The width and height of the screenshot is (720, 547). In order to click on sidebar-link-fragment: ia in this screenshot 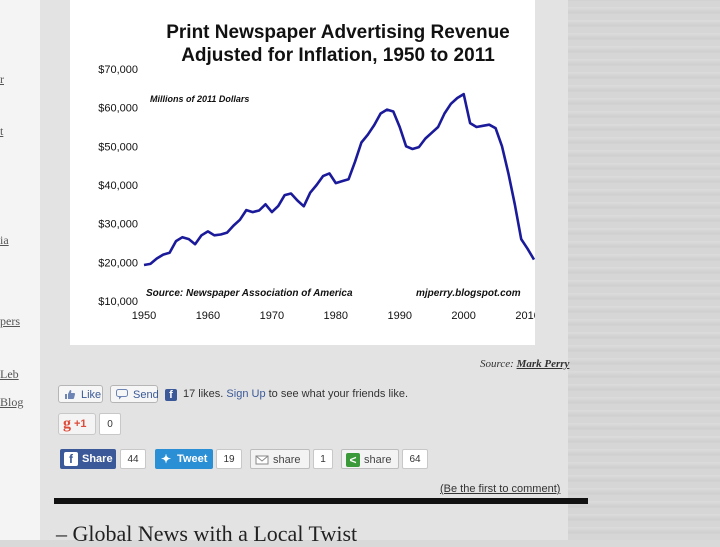, I will do `click(4, 240)`.